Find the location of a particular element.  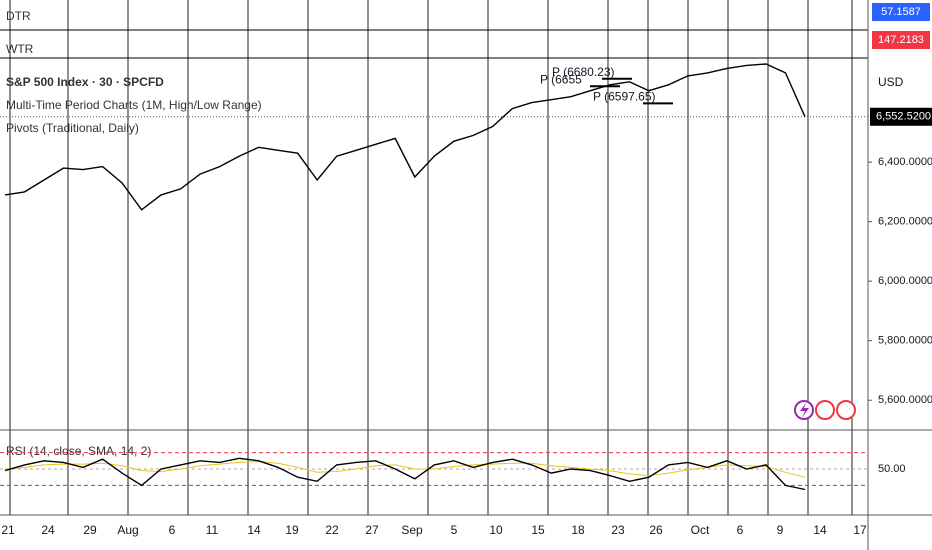

dtr-value: 57.1587 is located at coordinates (901, 12).